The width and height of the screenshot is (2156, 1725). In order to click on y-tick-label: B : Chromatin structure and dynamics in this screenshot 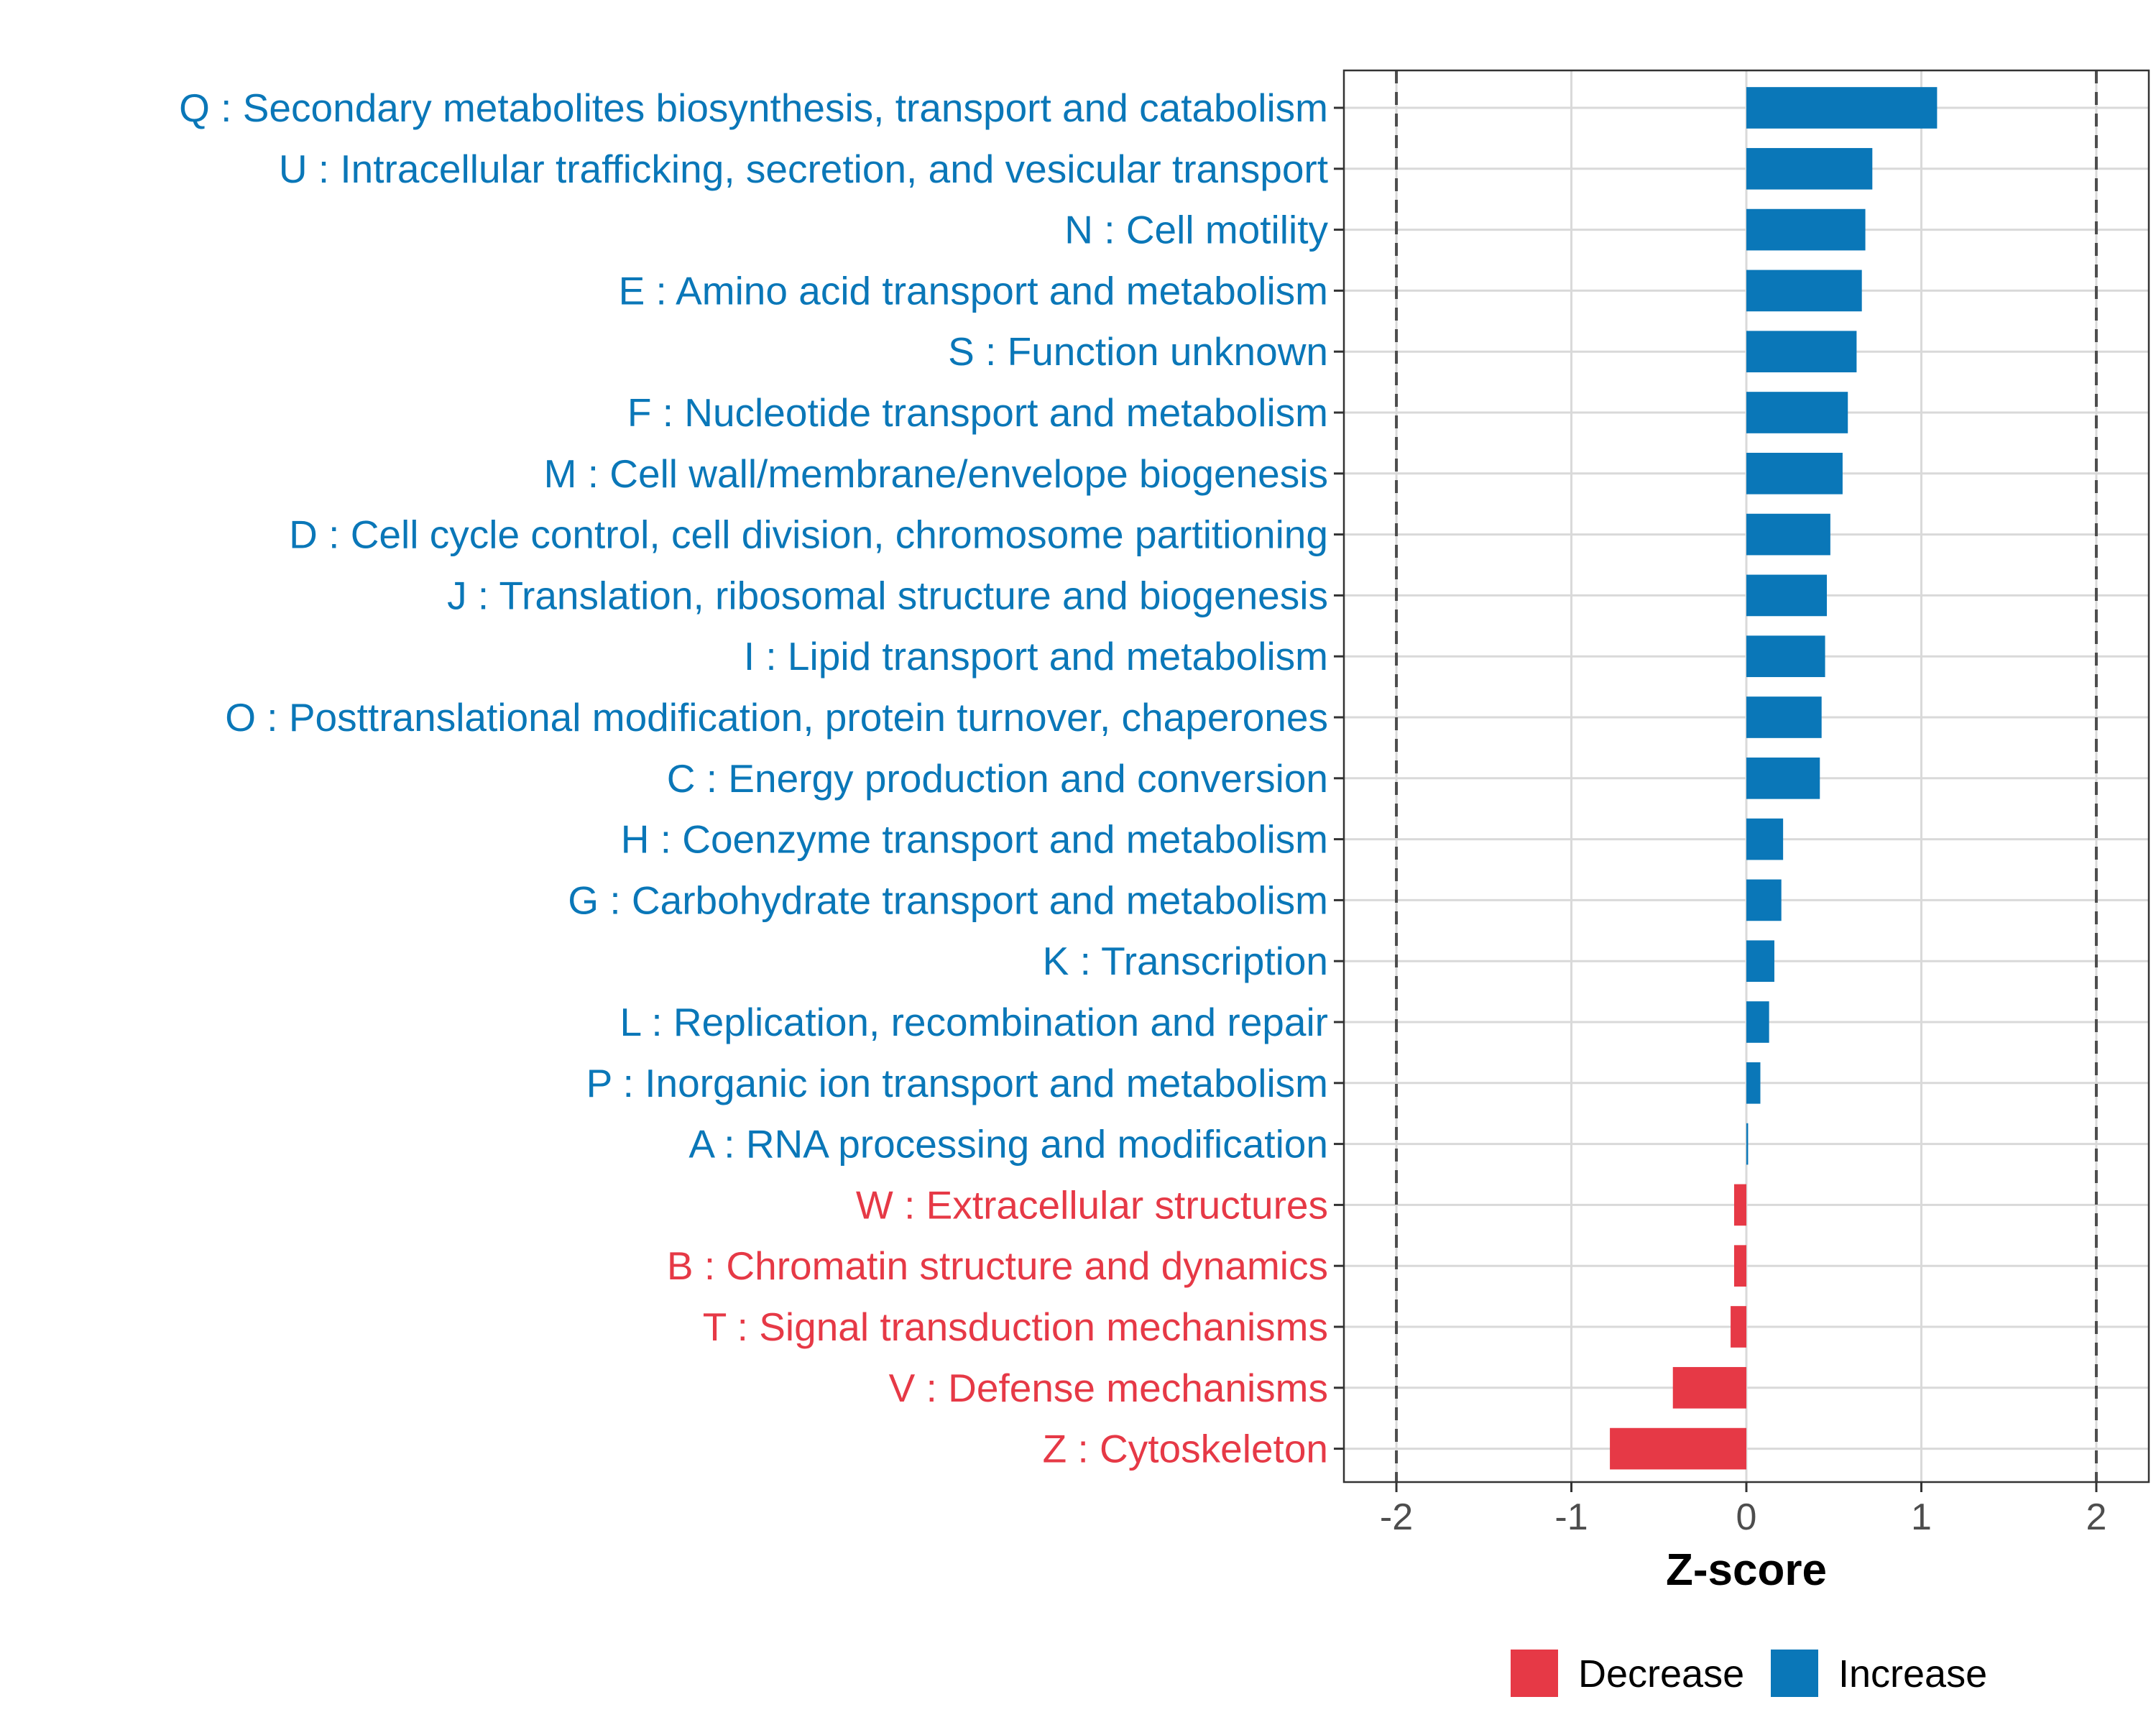, I will do `click(997, 1265)`.